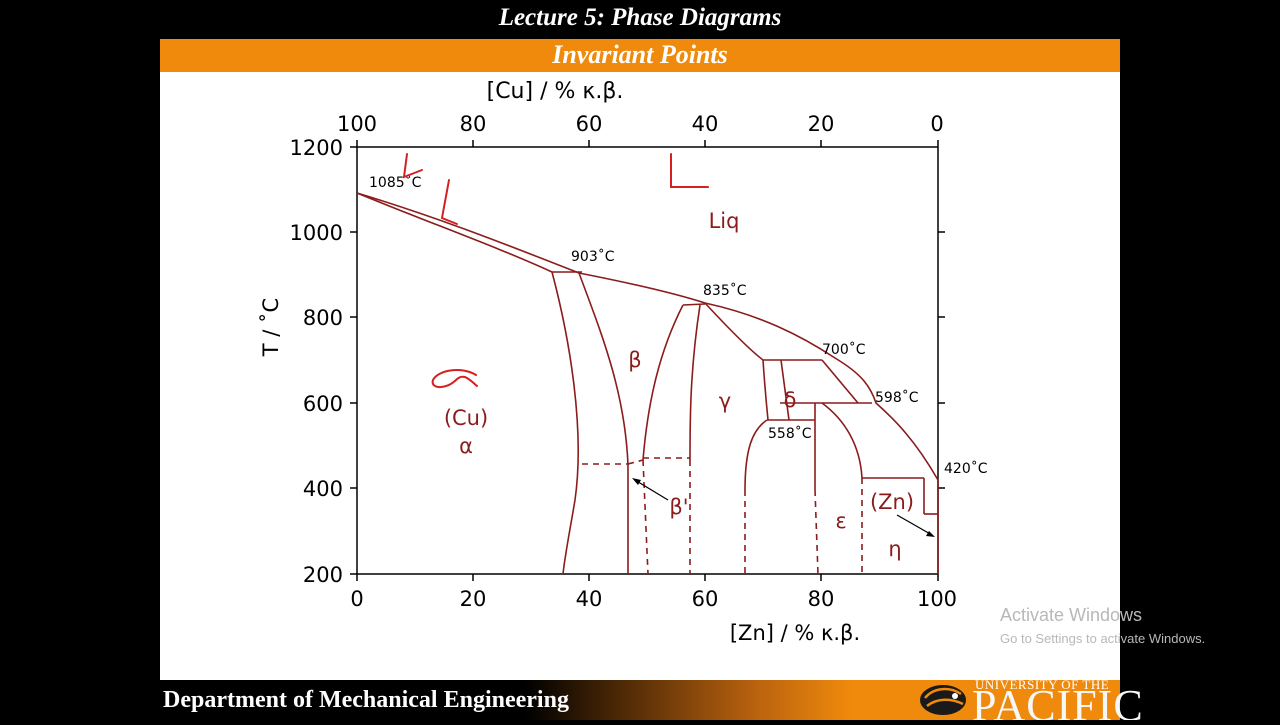  What do you see at coordinates (593, 256) in the screenshot?
I see `temp-label: 903˚C` at bounding box center [593, 256].